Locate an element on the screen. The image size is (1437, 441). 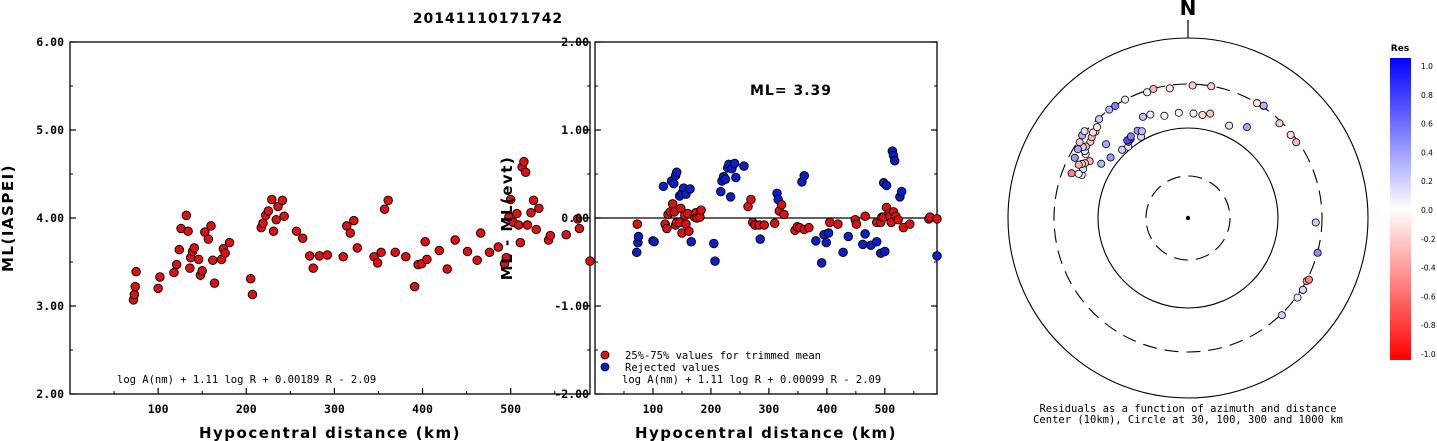
colorbar-tick-label: -0.4 is located at coordinates (1428, 268).